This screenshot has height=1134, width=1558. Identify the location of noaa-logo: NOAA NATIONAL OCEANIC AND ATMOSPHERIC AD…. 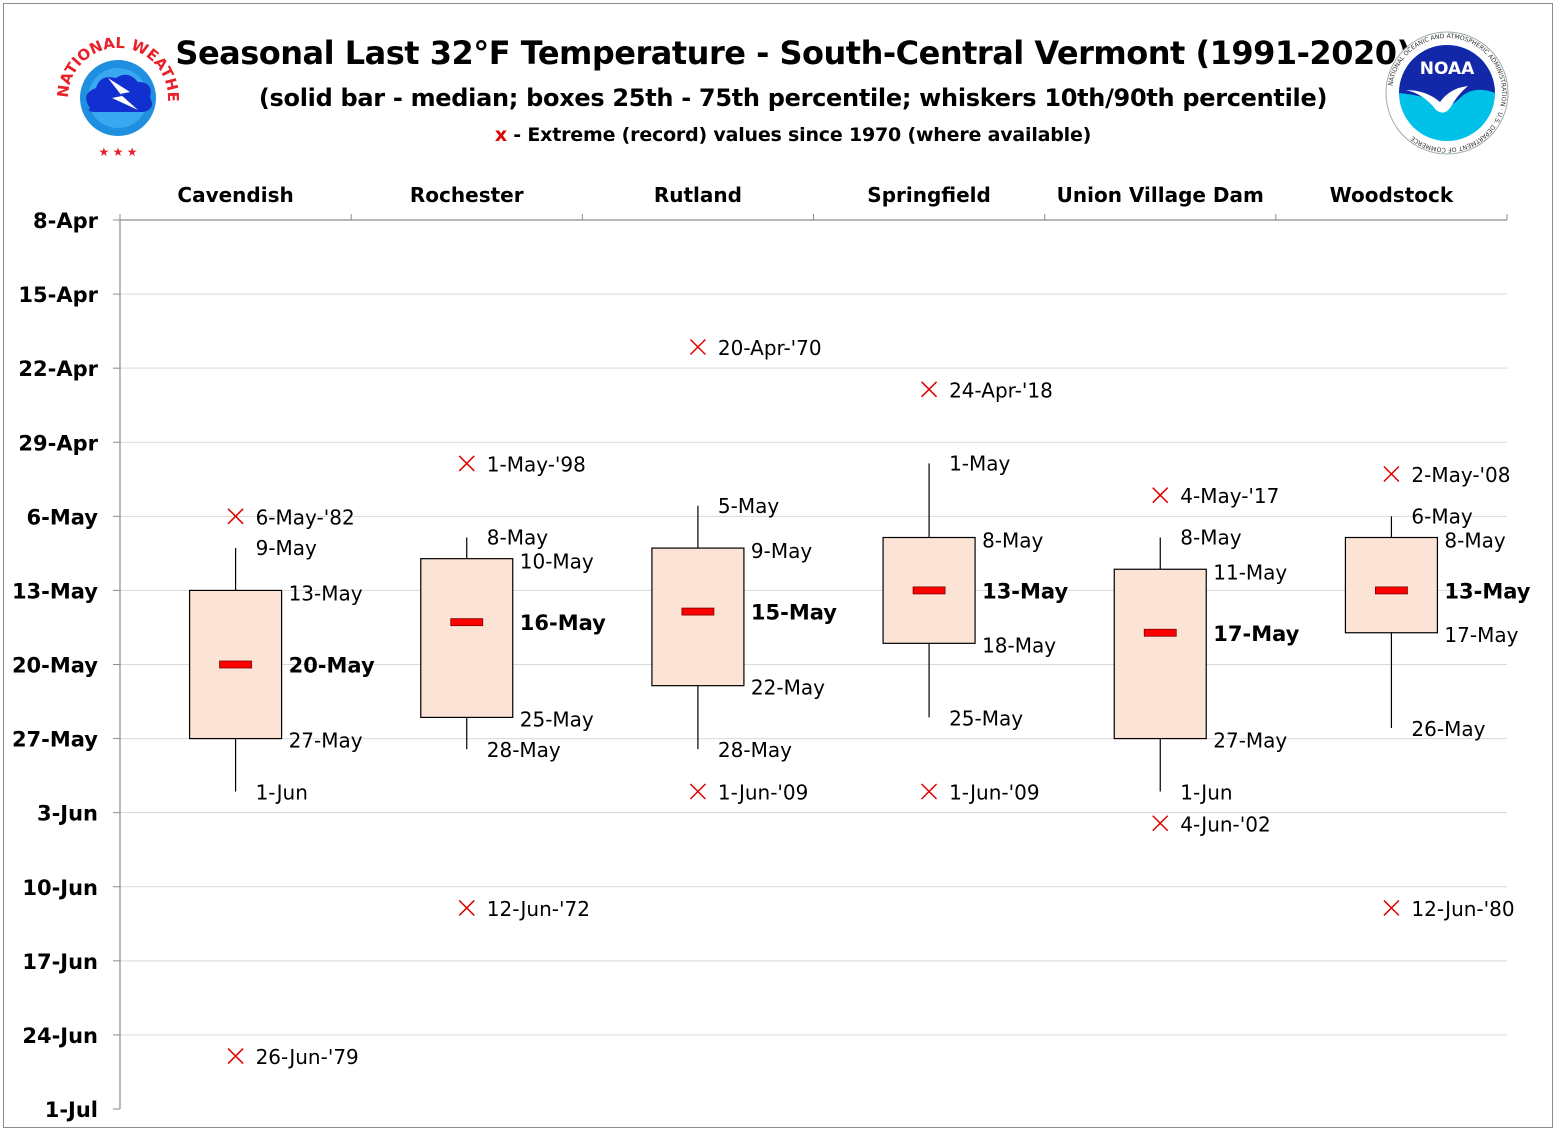
(1447, 93).